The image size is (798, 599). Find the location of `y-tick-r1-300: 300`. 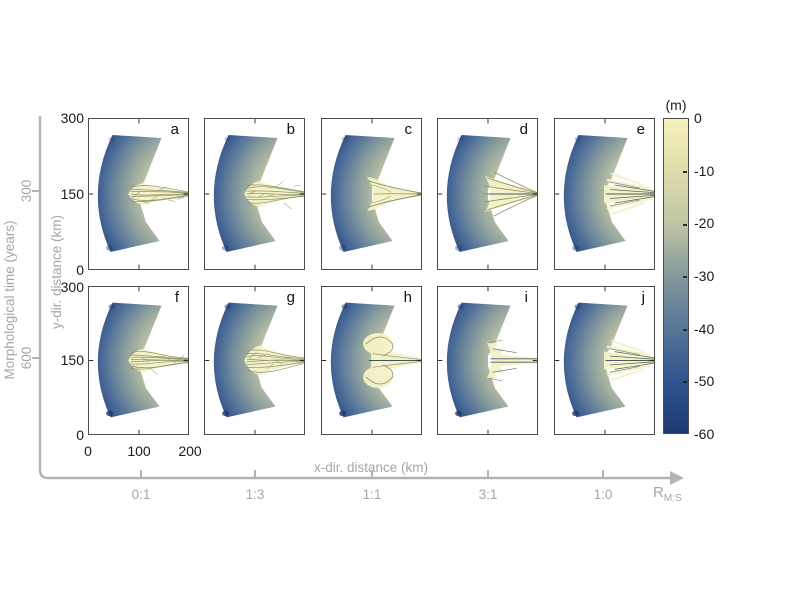

y-tick-r1-300: 300 is located at coordinates (72, 118).